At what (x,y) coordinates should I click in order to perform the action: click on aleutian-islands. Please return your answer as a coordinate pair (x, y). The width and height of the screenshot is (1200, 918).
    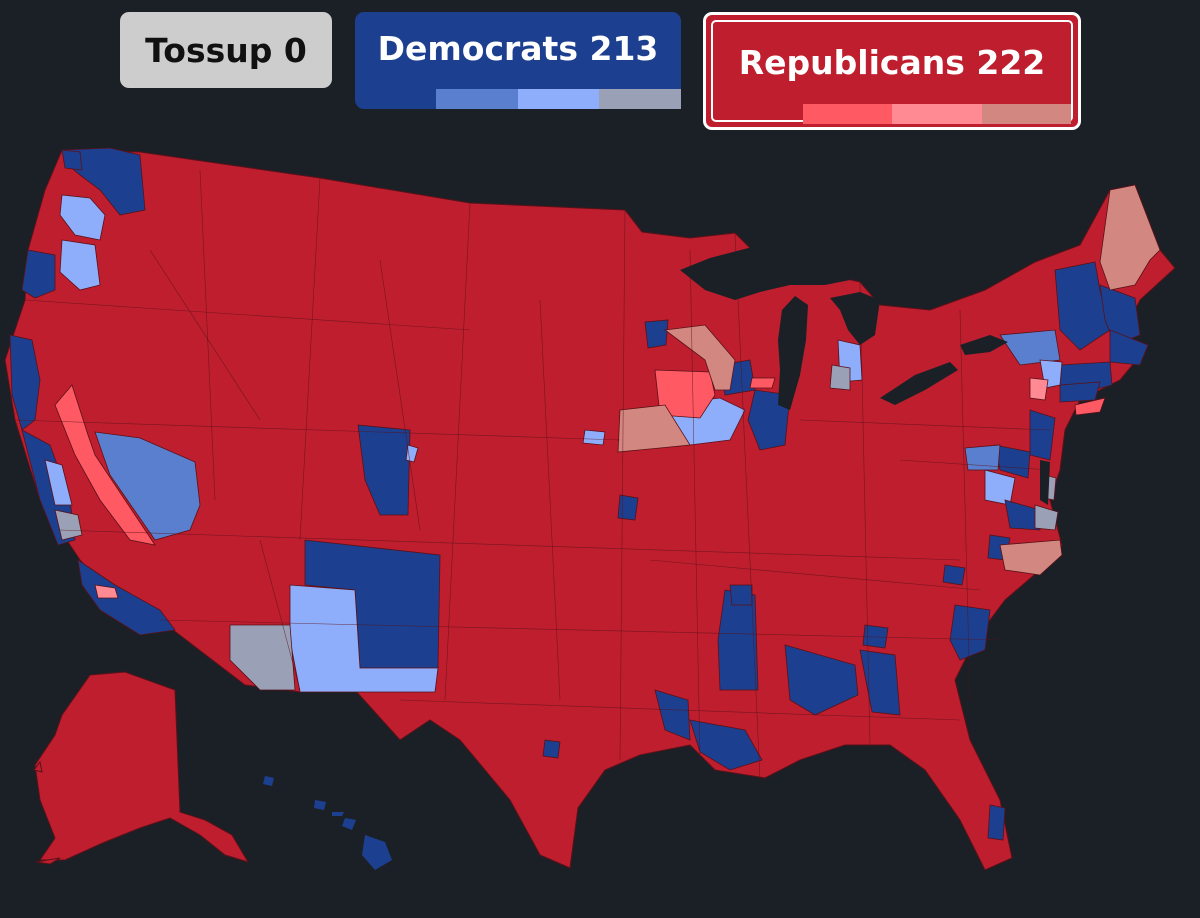
    Looking at the image, I should click on (47, 812).